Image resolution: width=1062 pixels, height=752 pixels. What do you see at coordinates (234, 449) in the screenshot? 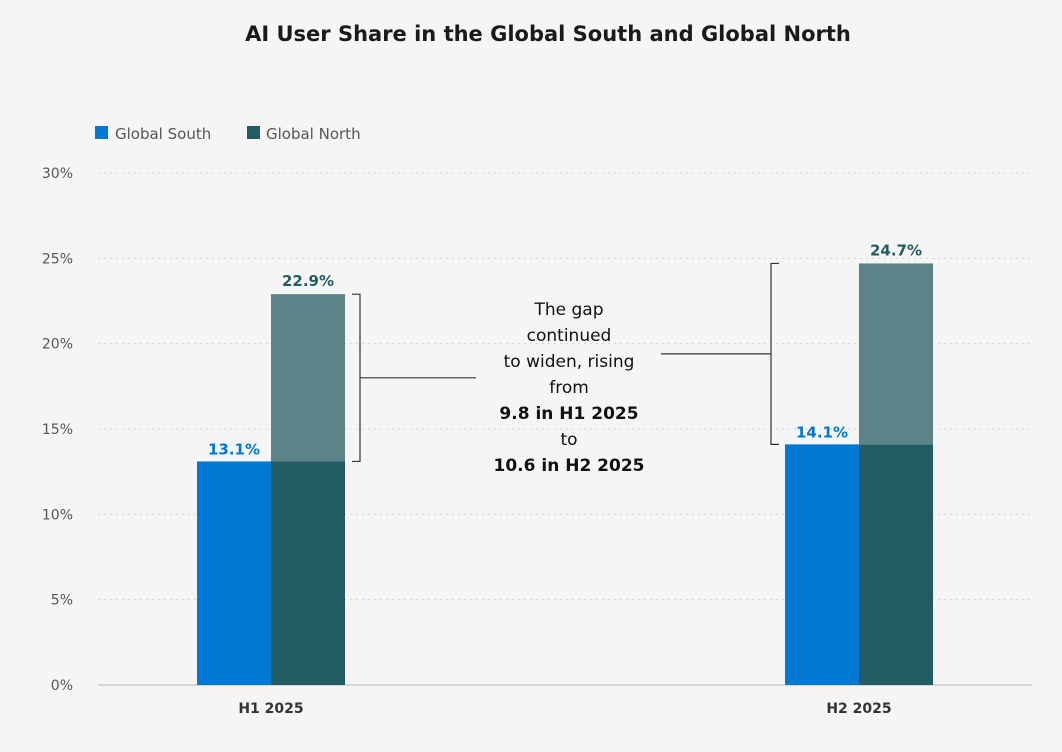
I see `value-label-global-south: 13.1%` at bounding box center [234, 449].